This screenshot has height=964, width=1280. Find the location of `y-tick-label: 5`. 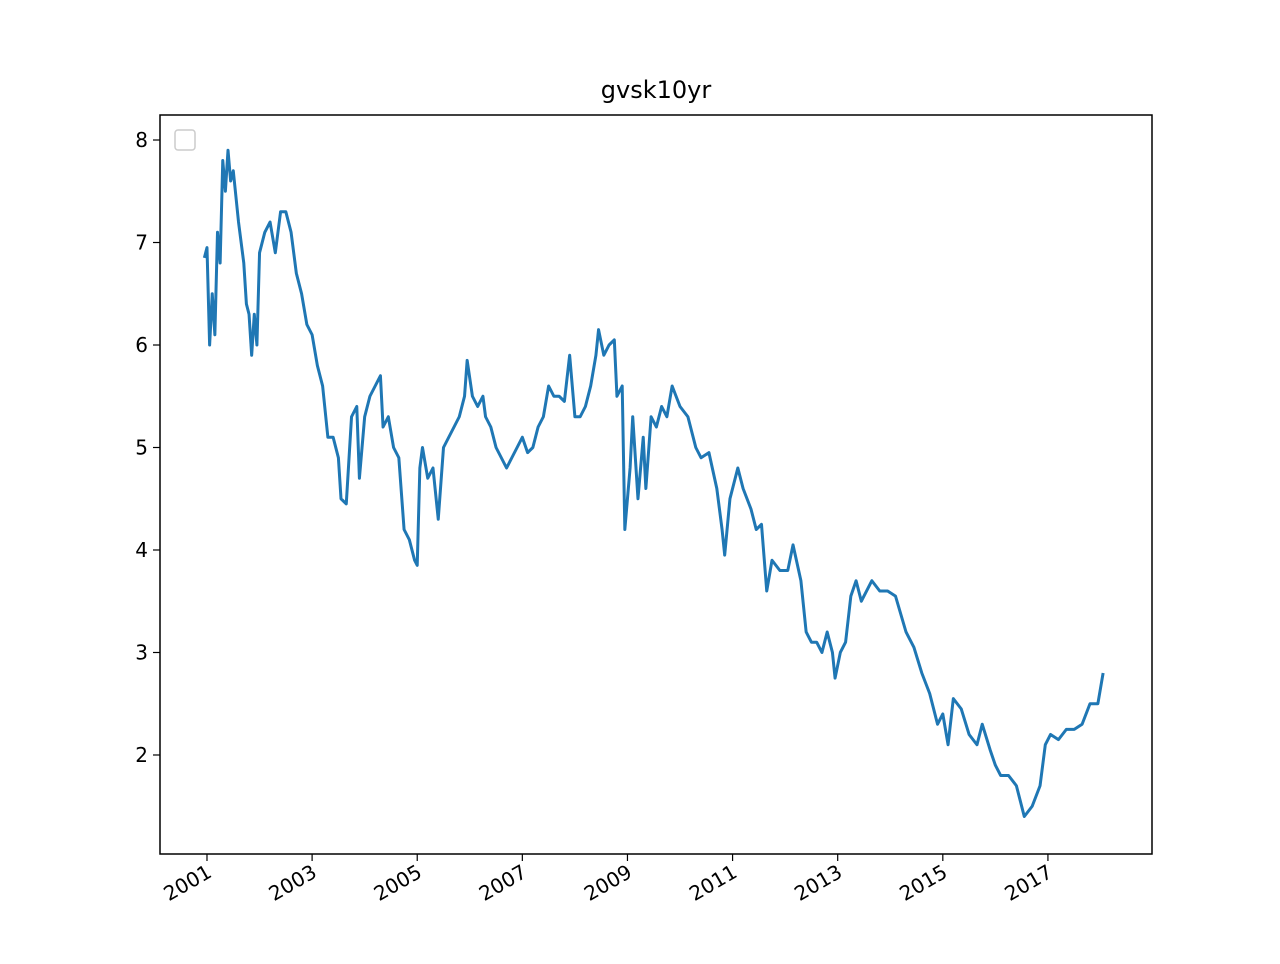

y-tick-label: 5 is located at coordinates (141, 447).